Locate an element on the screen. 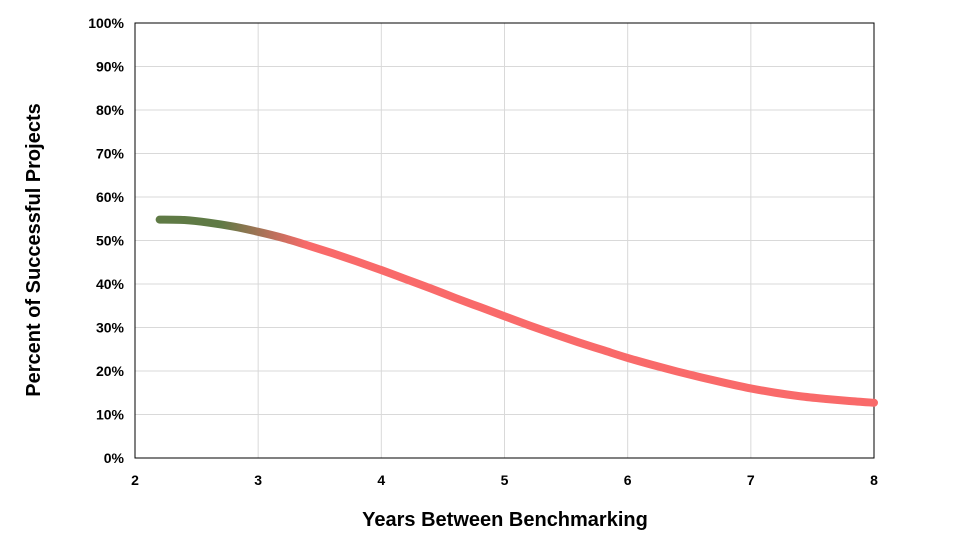  y-tick-label: 10% is located at coordinates (110, 415).